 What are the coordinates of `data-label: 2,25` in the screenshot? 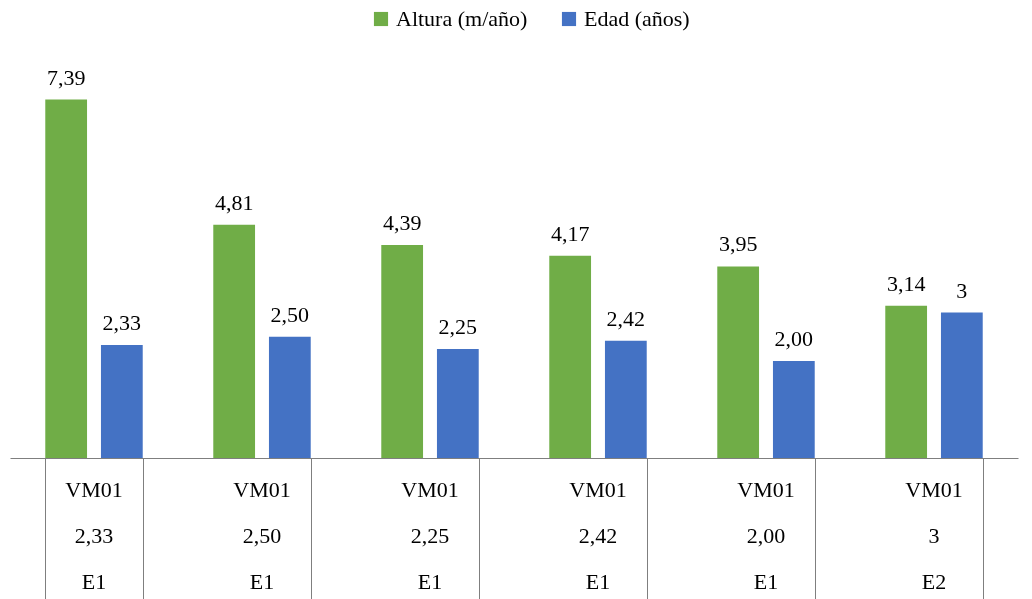 It's located at (458, 326).